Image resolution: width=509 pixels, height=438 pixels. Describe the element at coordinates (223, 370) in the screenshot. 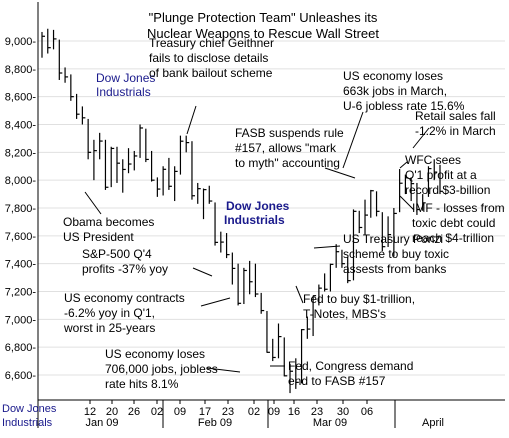

I see `leader-jobs-feb` at that location.